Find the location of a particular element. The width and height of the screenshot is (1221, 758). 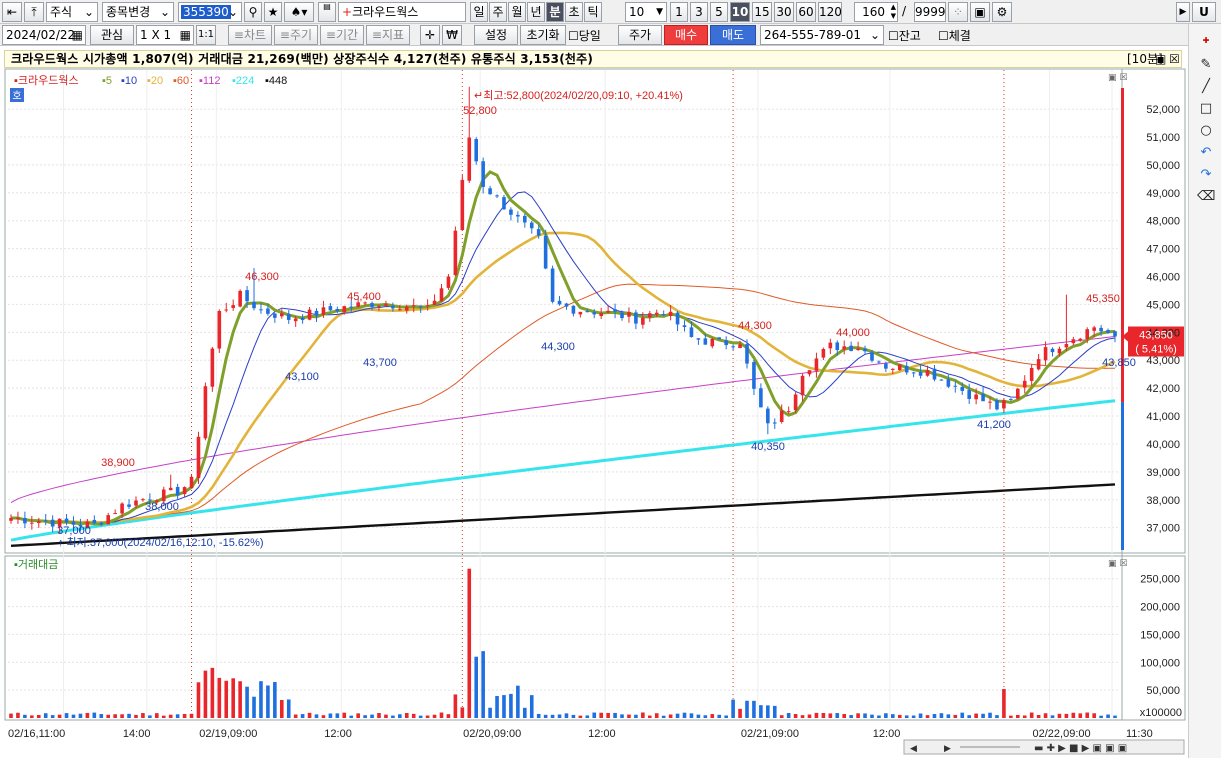

buy-button: 매수 is located at coordinates (686, 35).